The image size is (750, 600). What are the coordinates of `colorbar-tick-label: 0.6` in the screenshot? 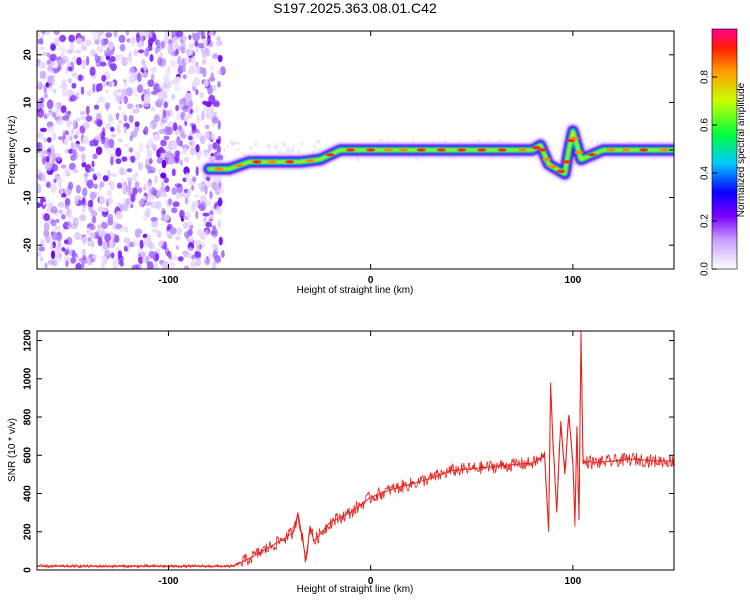 It's located at (705, 125).